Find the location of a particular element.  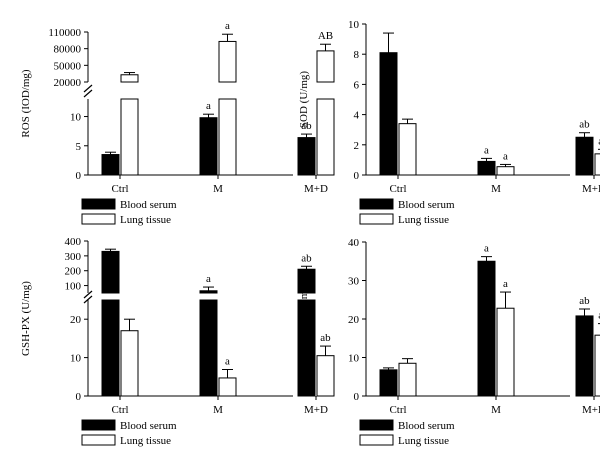

y-tick-label: 5 is located at coordinates (79, 147).